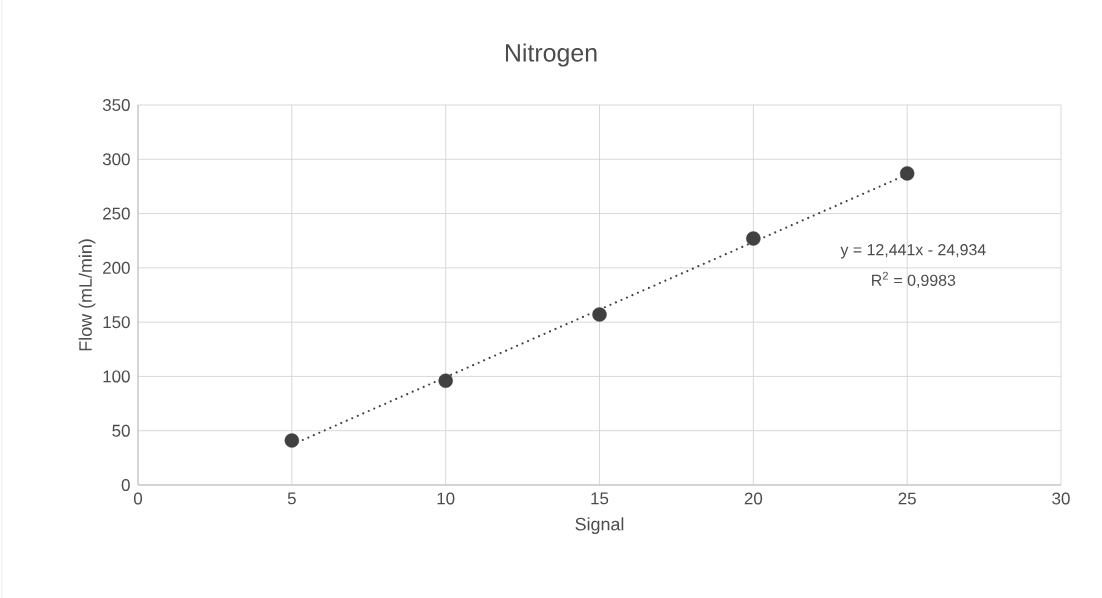 The image size is (1102, 598). What do you see at coordinates (446, 498) in the screenshot?
I see `x-tick-label: 10` at bounding box center [446, 498].